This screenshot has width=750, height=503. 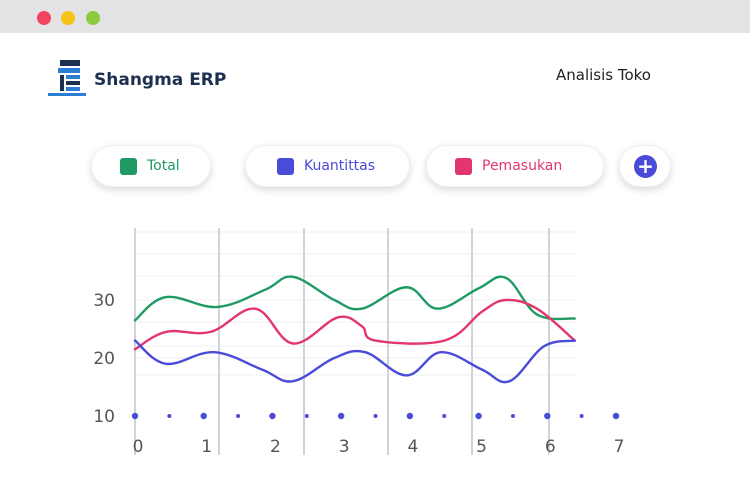 What do you see at coordinates (412, 447) in the screenshot?
I see `x-tick-label: 4` at bounding box center [412, 447].